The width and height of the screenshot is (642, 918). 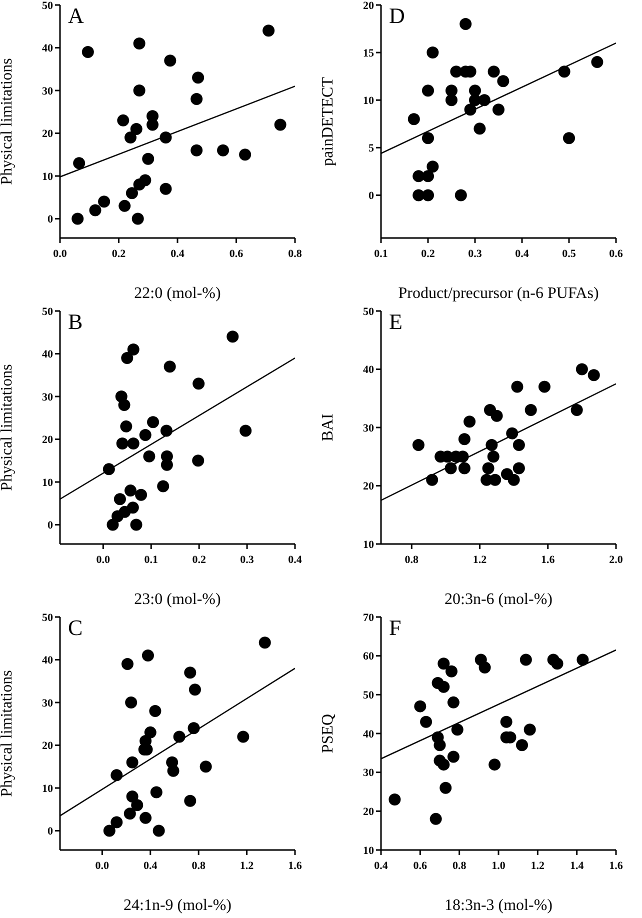 What do you see at coordinates (295, 254) in the screenshot?
I see `x-tick-label: 0.8` at bounding box center [295, 254].